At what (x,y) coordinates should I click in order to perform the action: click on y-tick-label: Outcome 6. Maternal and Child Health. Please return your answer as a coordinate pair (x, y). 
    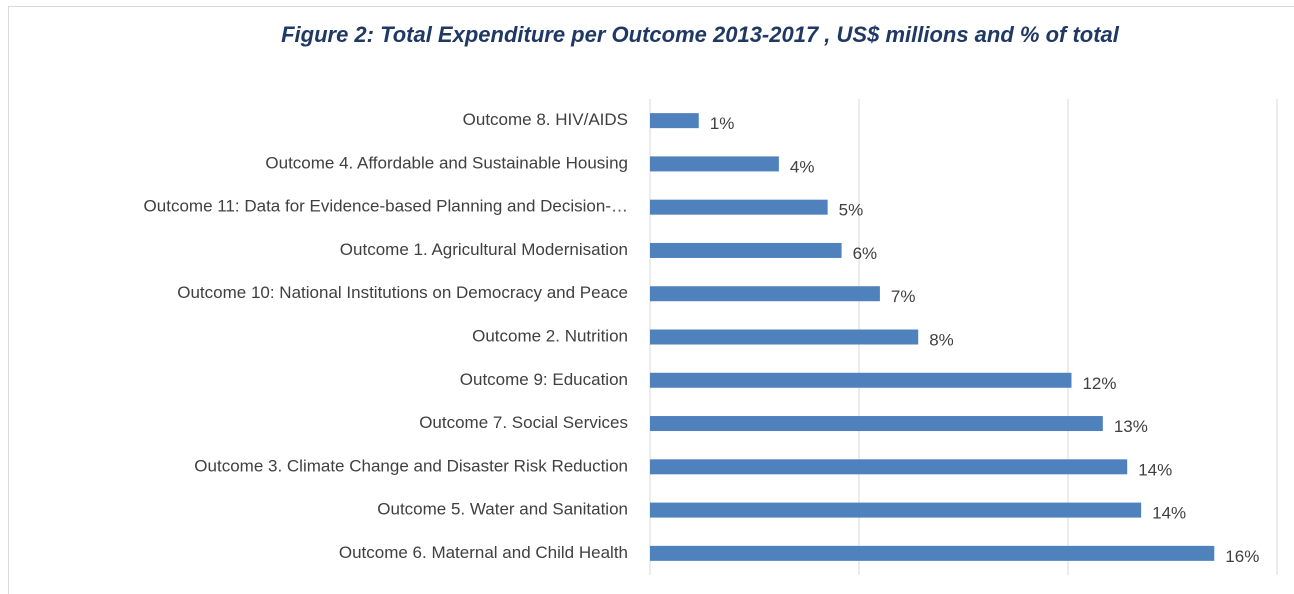
    Looking at the image, I should click on (483, 552).